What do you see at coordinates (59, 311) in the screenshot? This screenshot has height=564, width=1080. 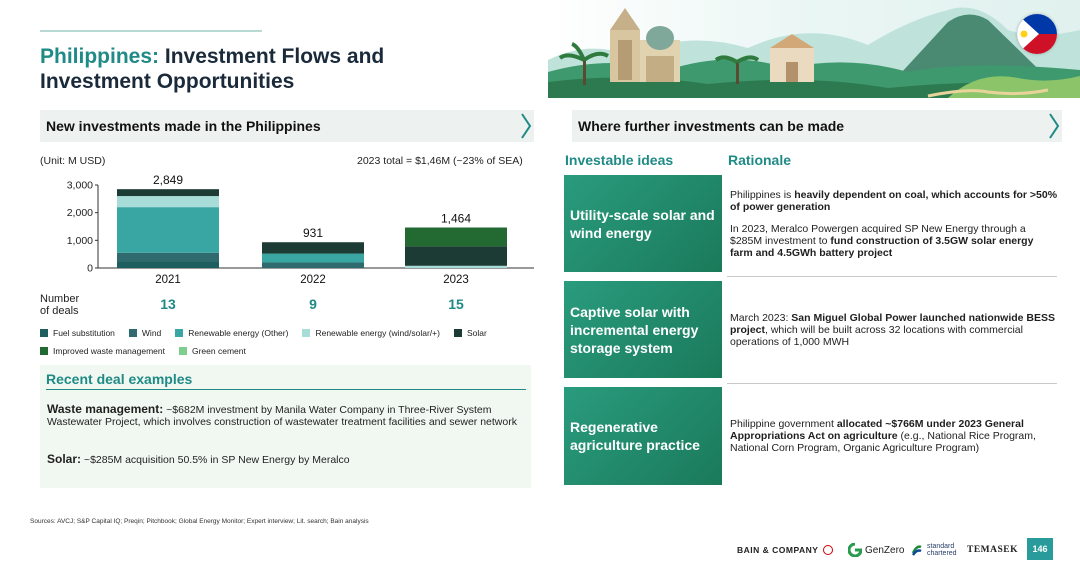 I see `deals-label-line2: of deals` at bounding box center [59, 311].